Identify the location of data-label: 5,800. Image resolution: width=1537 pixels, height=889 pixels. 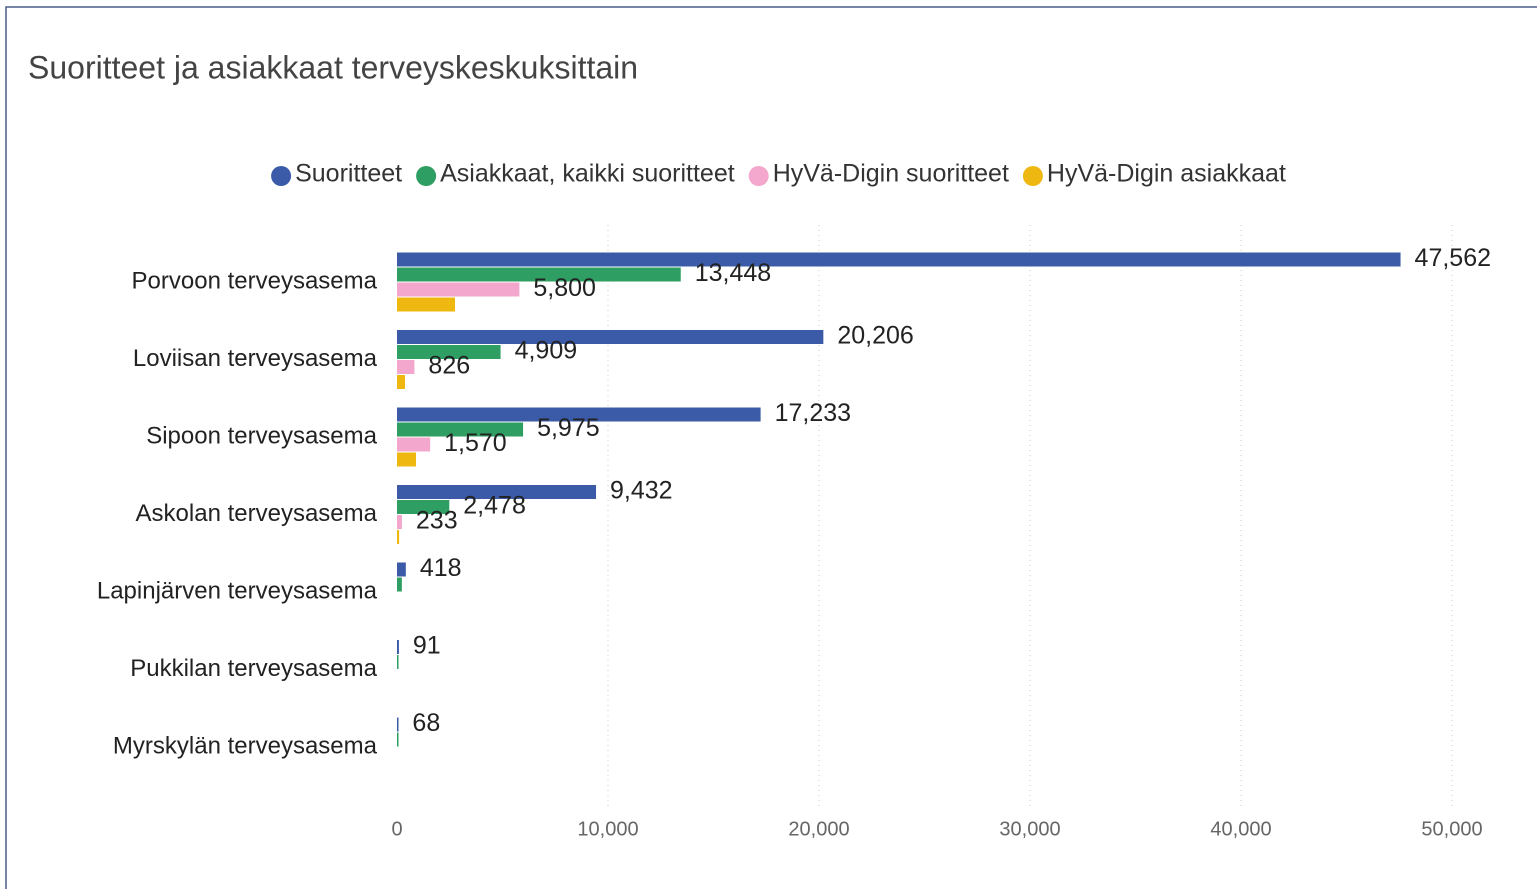
(564, 288).